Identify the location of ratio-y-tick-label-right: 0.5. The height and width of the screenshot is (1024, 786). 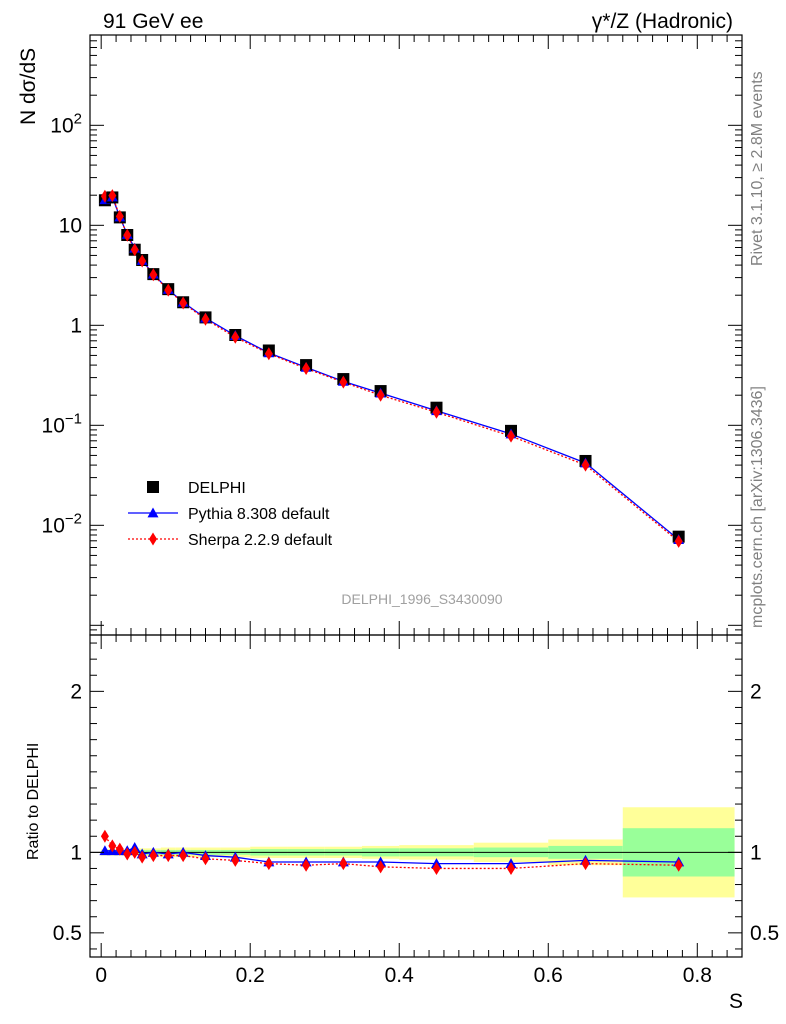
(764, 933).